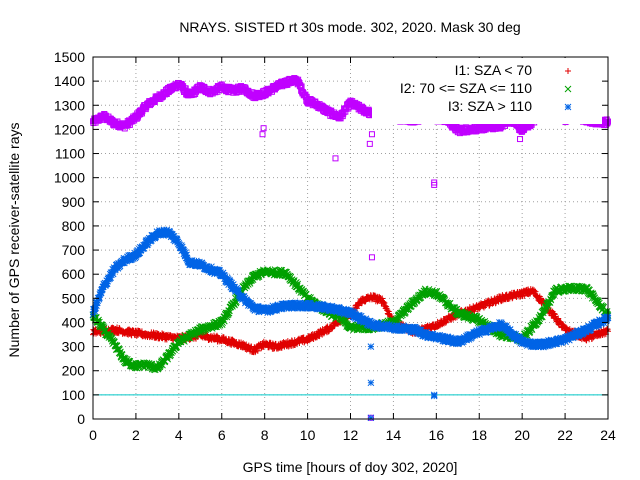 The image size is (640, 480). I want to click on y-tick-label: 1100, so click(70, 154).